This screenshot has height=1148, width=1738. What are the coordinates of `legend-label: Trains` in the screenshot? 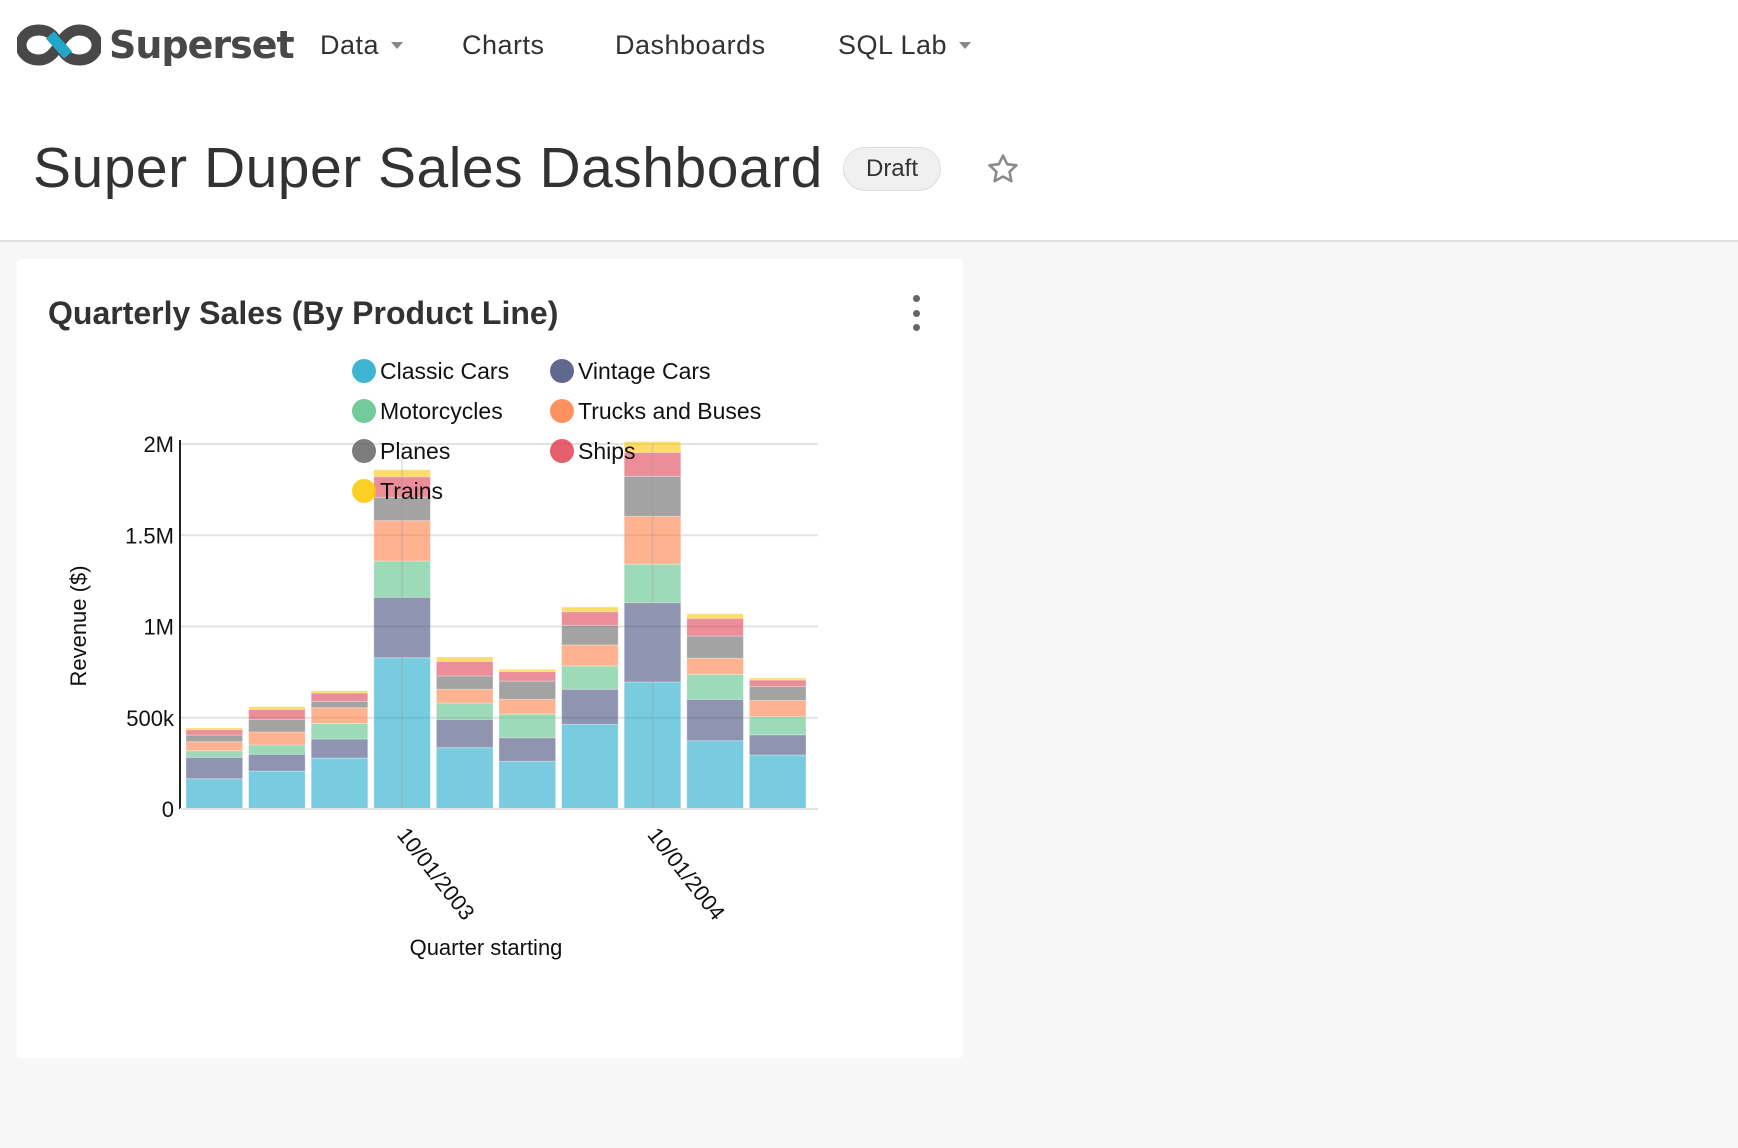 It's located at (411, 491).